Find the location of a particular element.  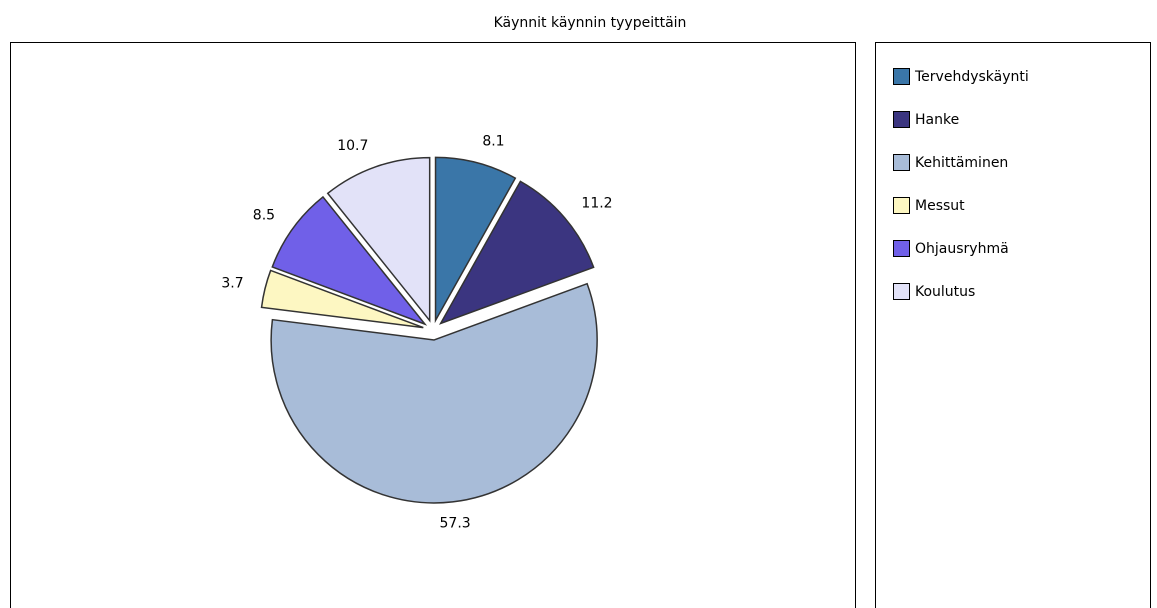

data-label: 3.7 is located at coordinates (232, 283).